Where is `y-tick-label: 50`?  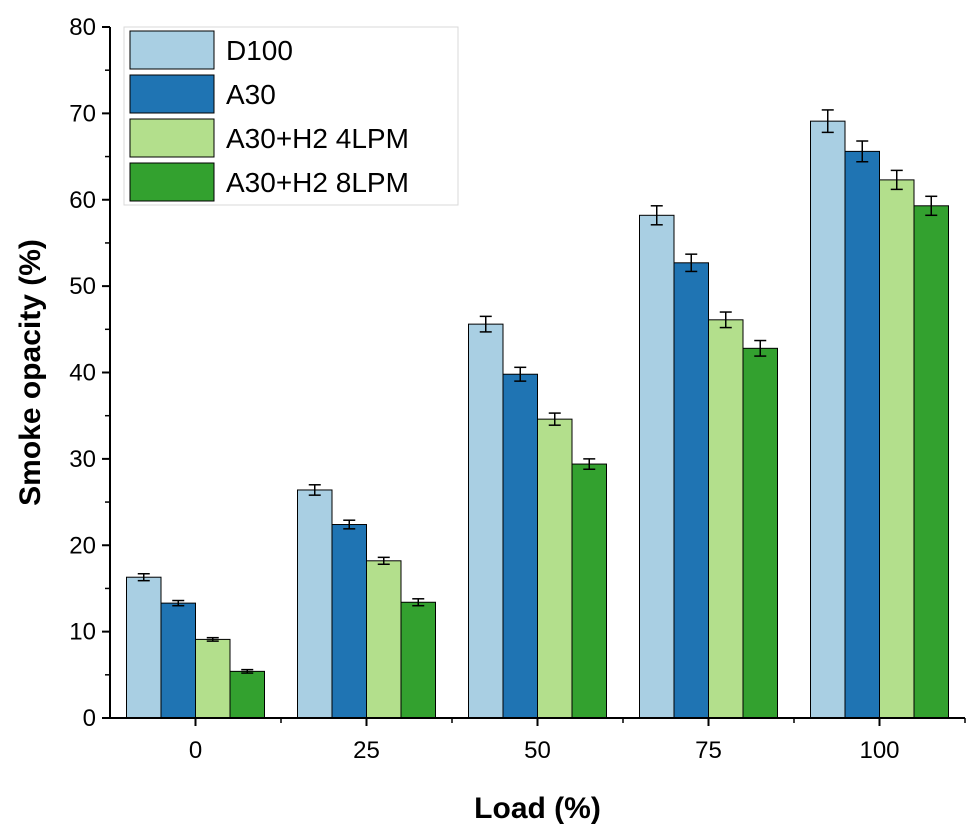
y-tick-label: 50 is located at coordinates (82, 286).